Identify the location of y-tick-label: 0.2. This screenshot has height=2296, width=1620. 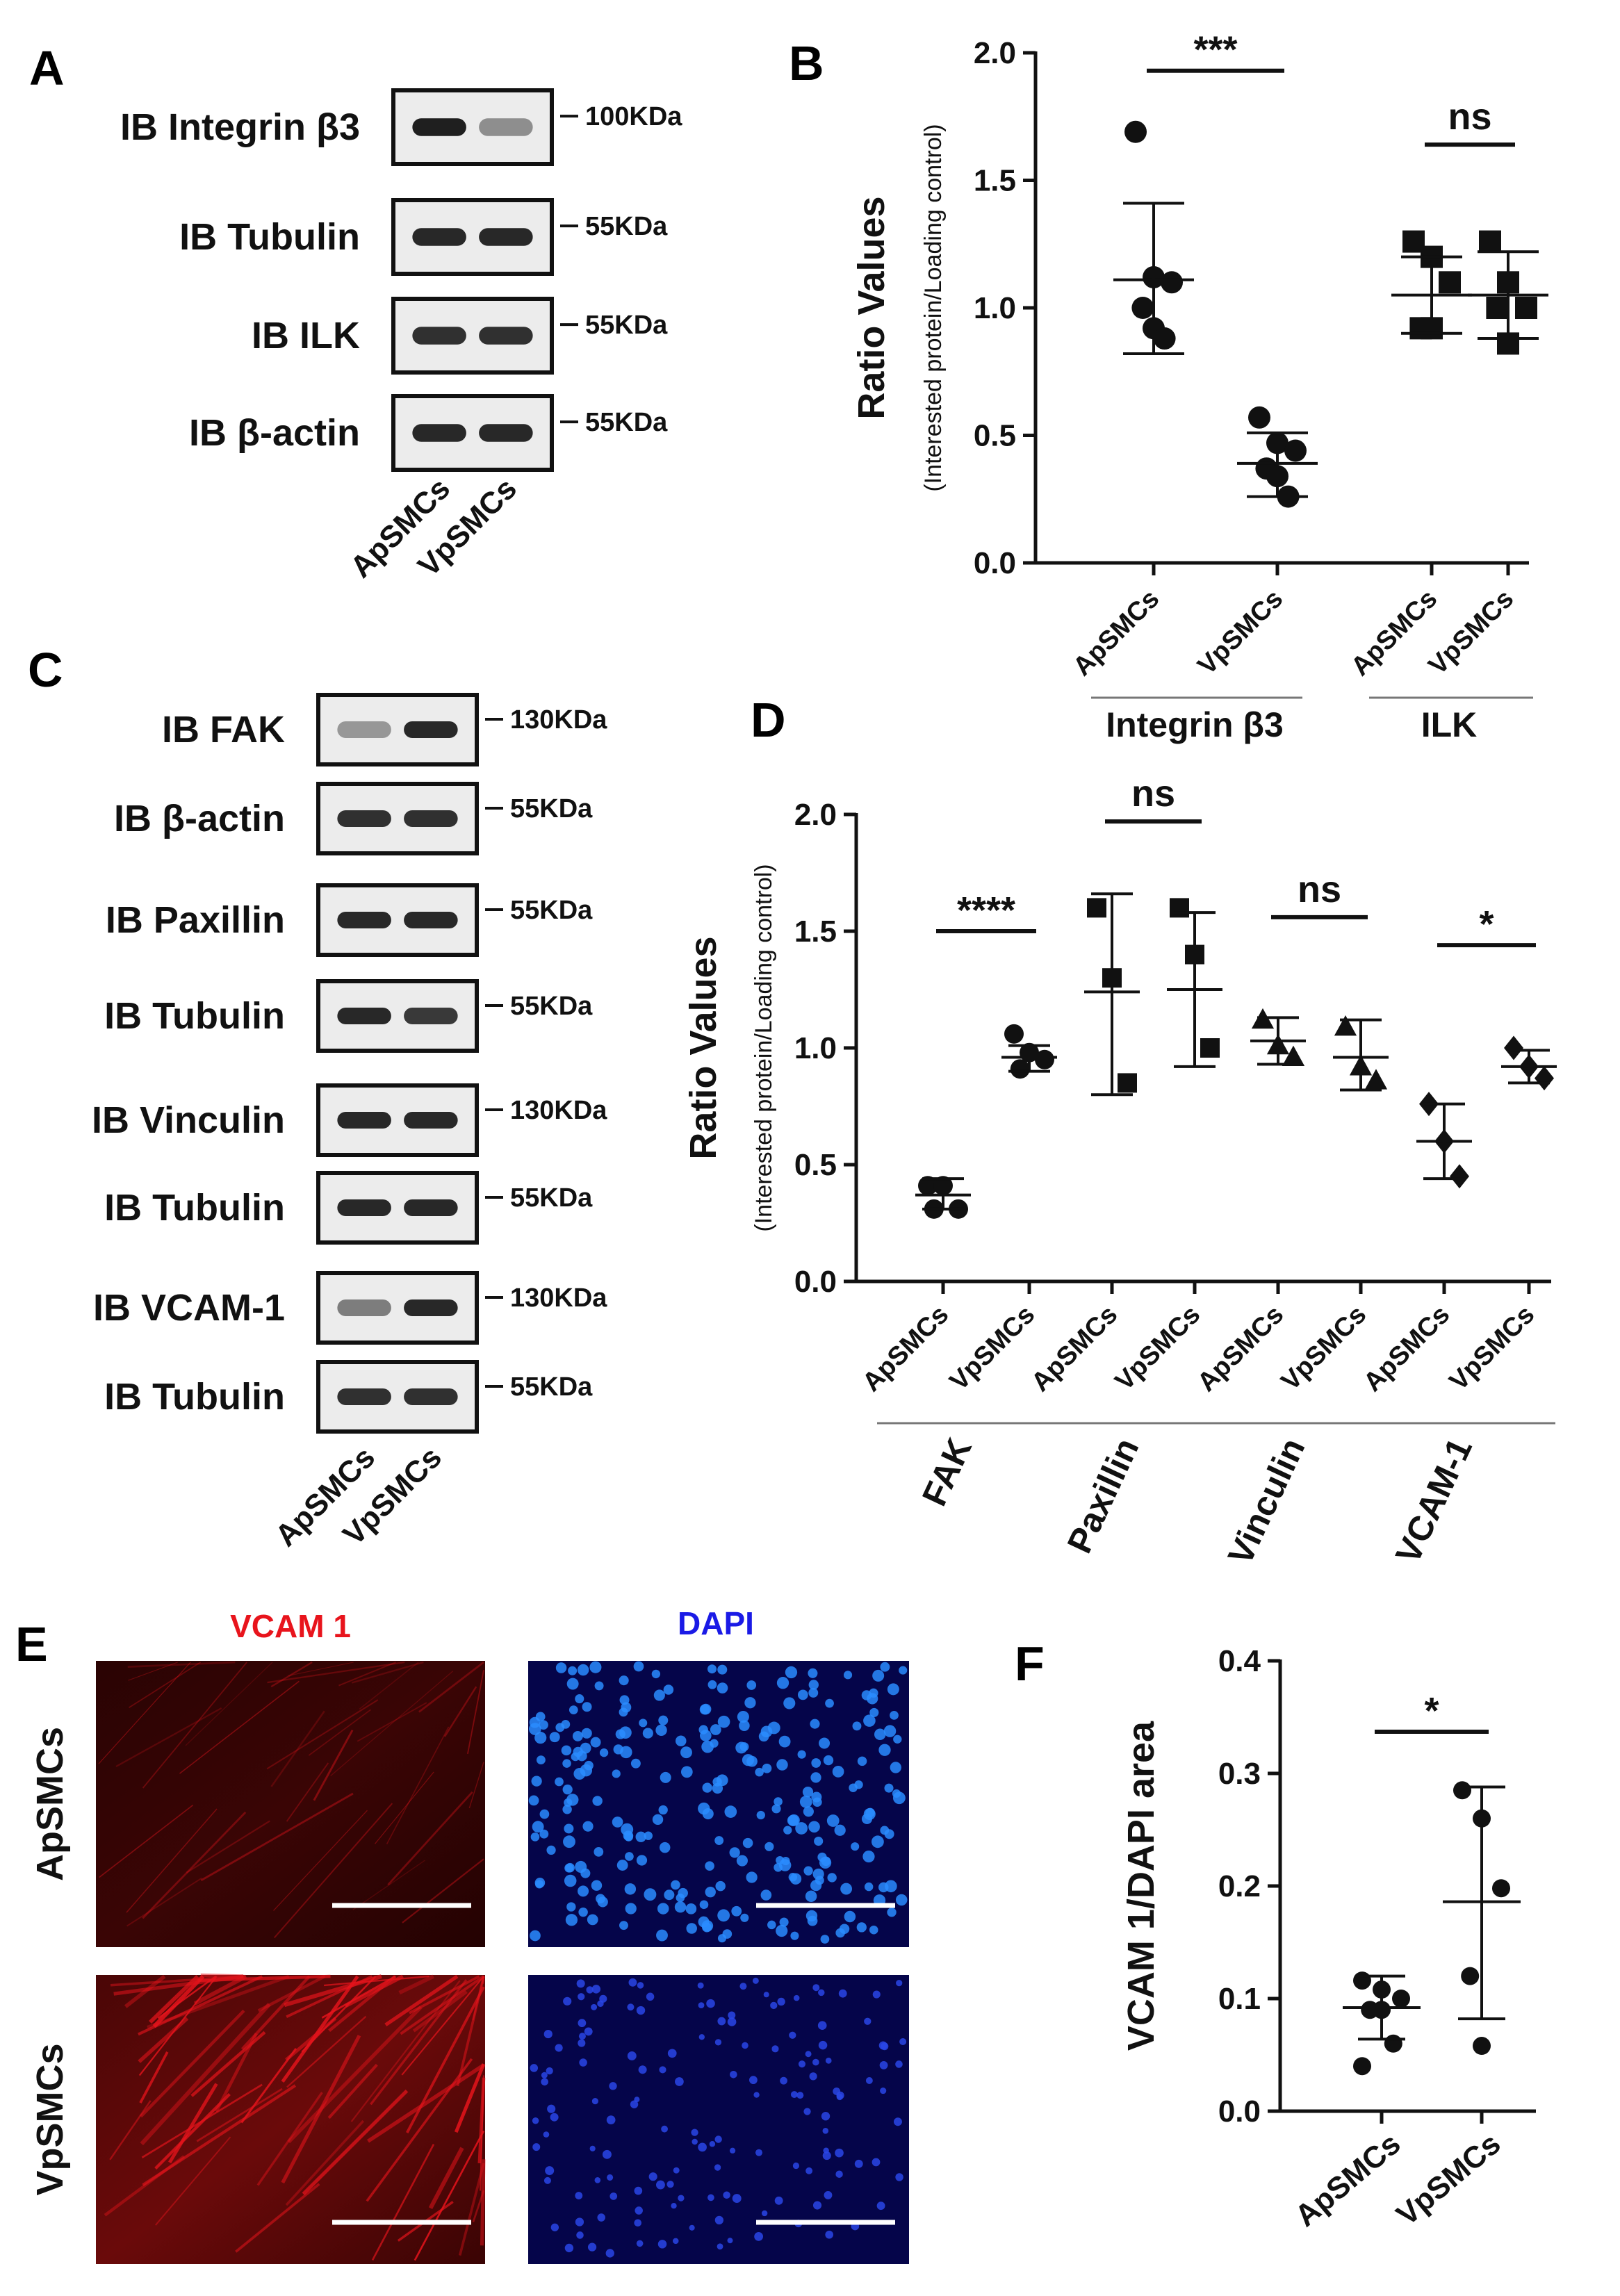
(1239, 1886).